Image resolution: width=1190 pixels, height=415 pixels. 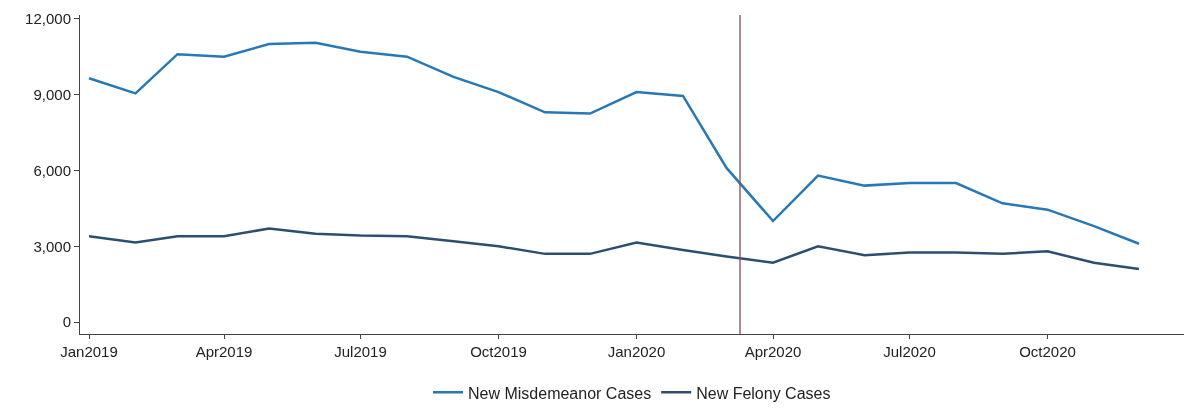 I want to click on x-tick-label: Jan2020, so click(x=636, y=351).